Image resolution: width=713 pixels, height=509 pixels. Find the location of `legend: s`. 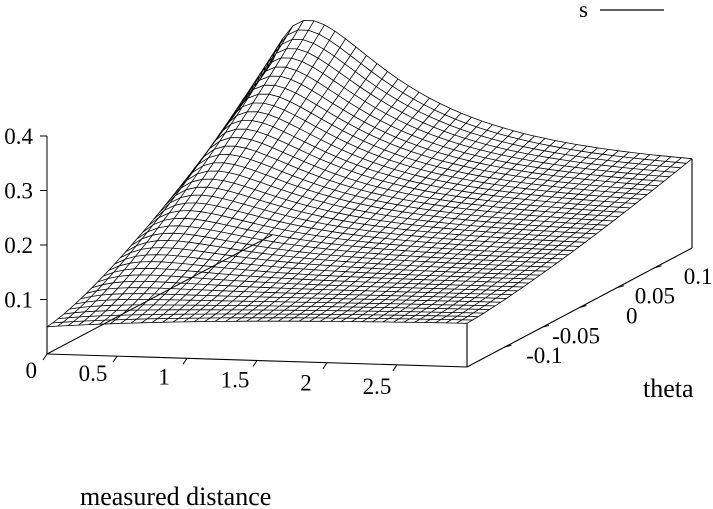

legend: s is located at coordinates (621, 11).